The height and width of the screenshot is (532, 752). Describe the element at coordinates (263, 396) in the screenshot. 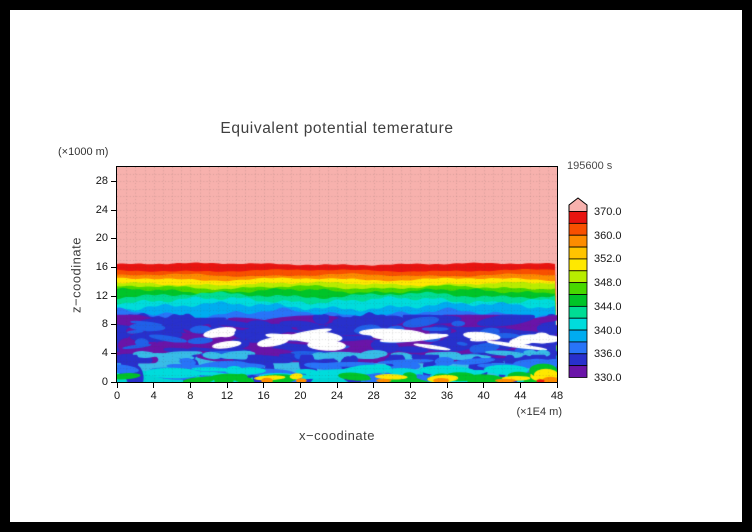

I see `x-tick-label: 16` at that location.